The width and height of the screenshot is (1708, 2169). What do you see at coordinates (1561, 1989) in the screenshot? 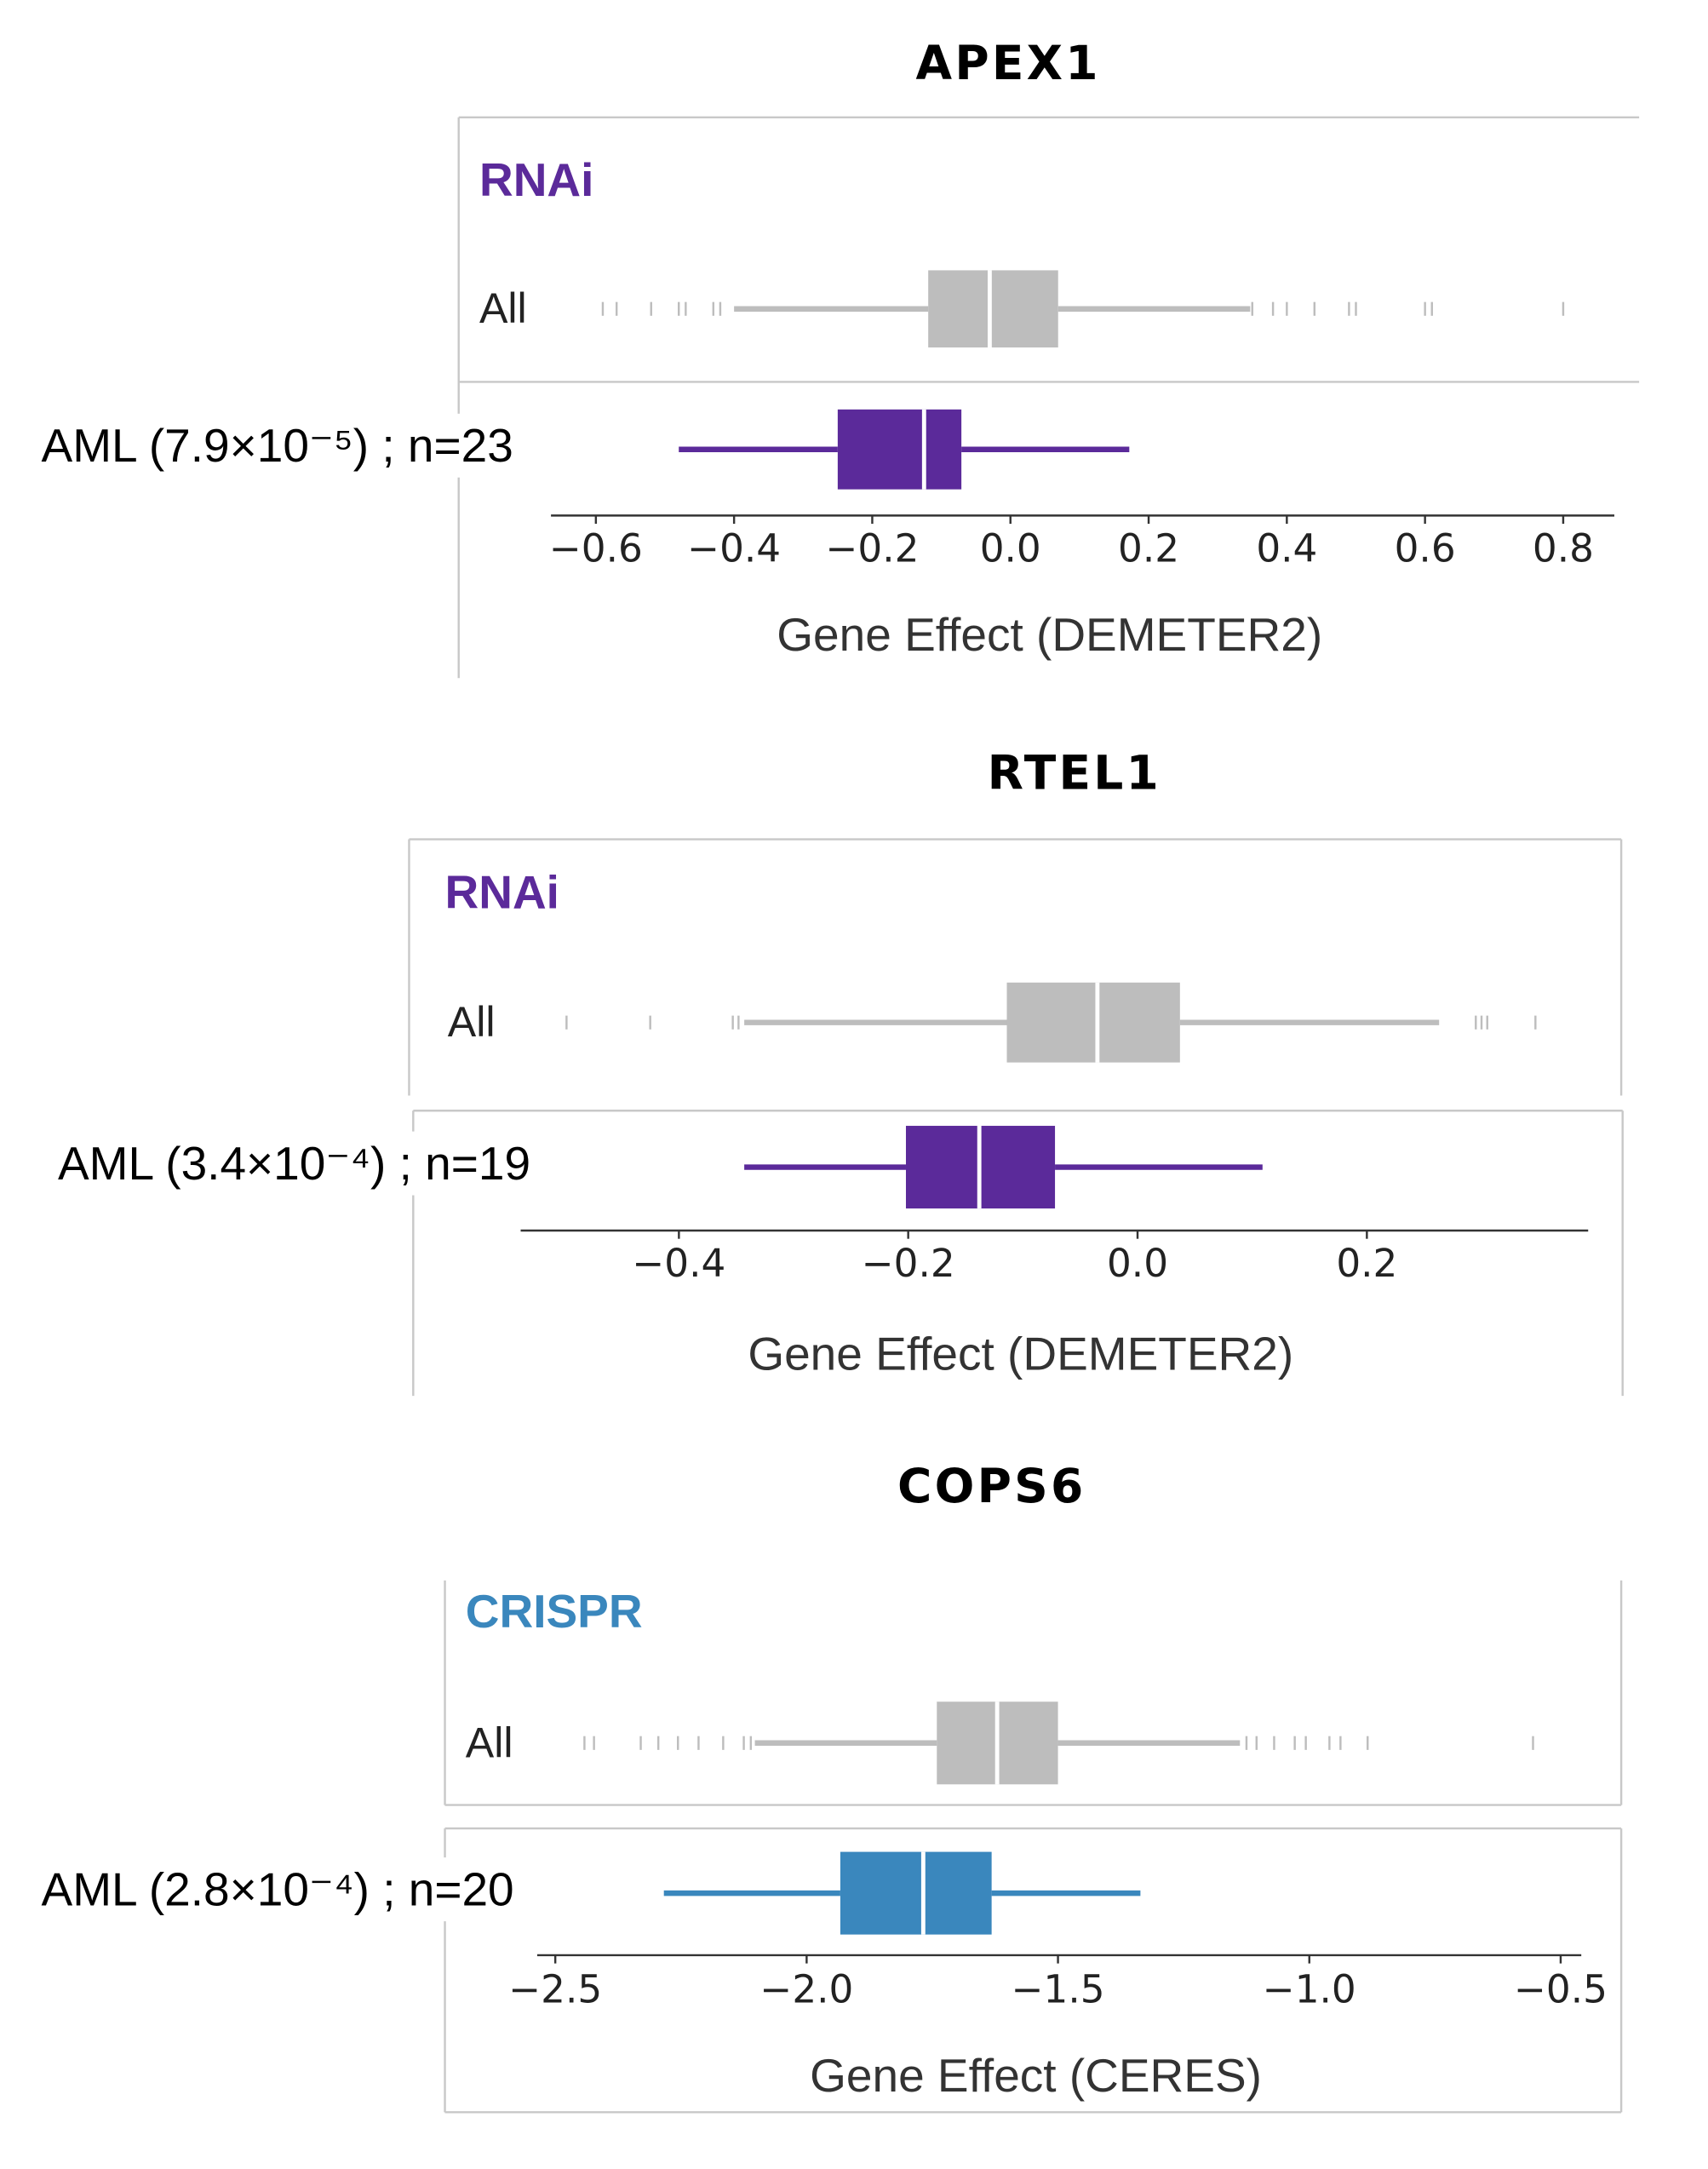
I see `x-tick-label: −0.5` at bounding box center [1561, 1989].